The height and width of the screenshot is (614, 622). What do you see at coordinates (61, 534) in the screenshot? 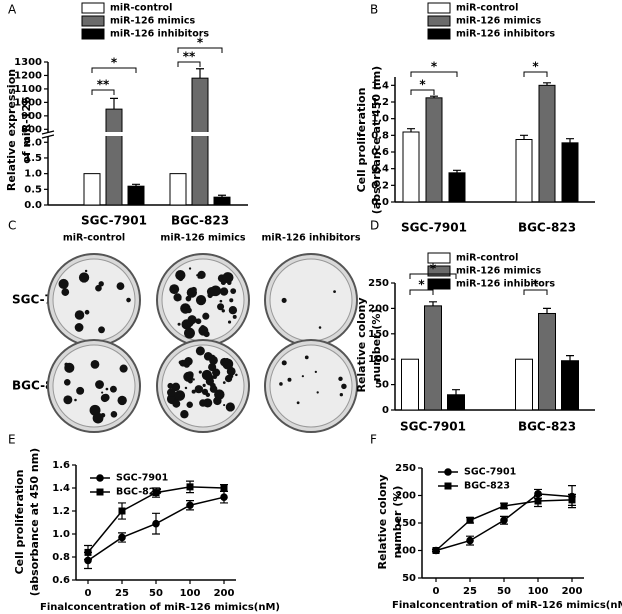
I see `y-tick-label: 1.0` at bounding box center [61, 534].